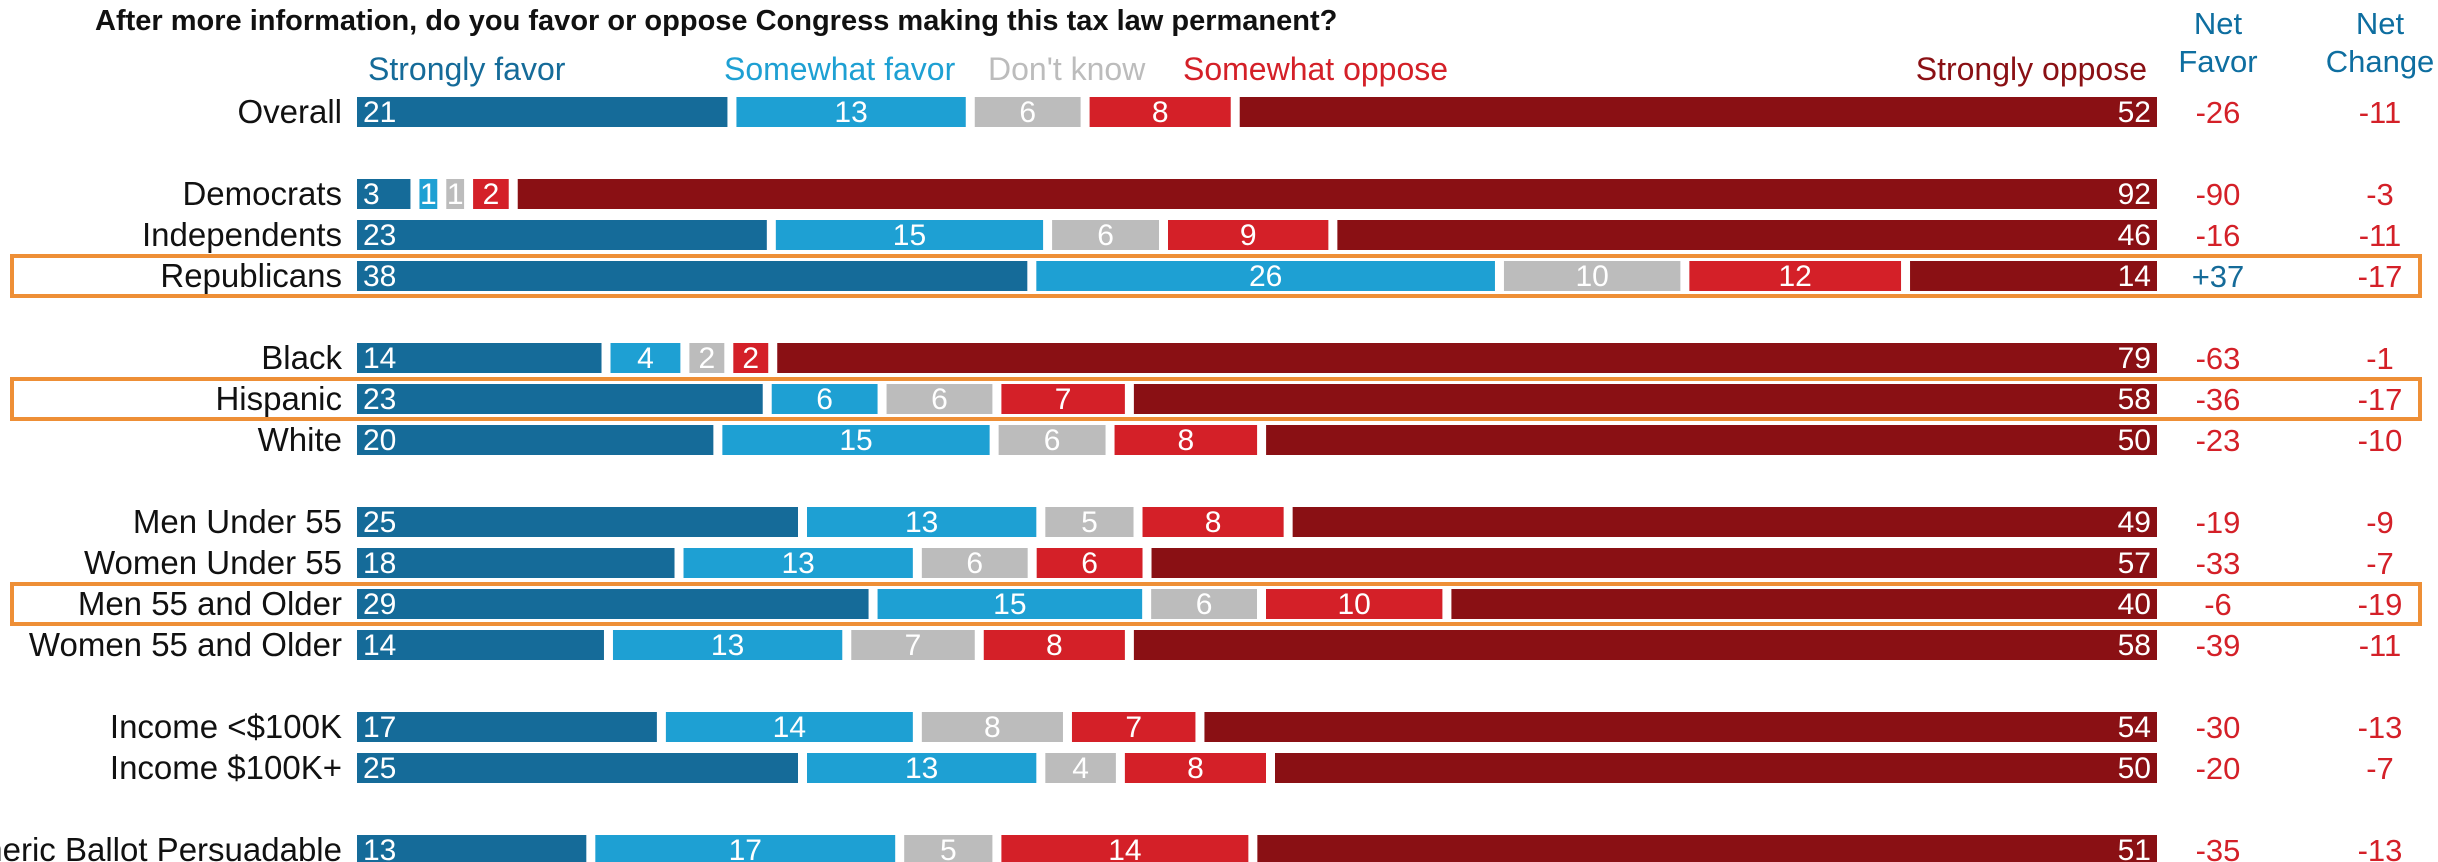 The height and width of the screenshot is (862, 2438). I want to click on bar-value-label: 40, so click(2134, 604).